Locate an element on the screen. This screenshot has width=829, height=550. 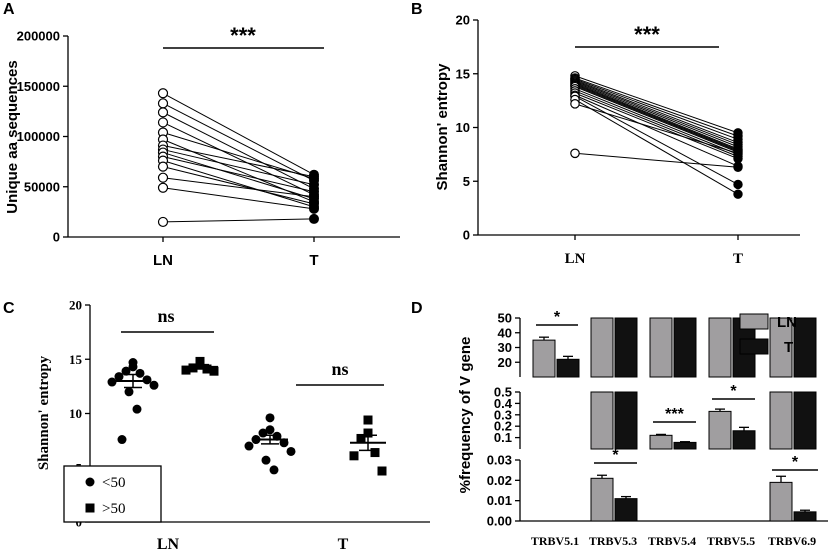
panel-d-seg1-y-tick-label: 0.1 is located at coordinates (503, 437).